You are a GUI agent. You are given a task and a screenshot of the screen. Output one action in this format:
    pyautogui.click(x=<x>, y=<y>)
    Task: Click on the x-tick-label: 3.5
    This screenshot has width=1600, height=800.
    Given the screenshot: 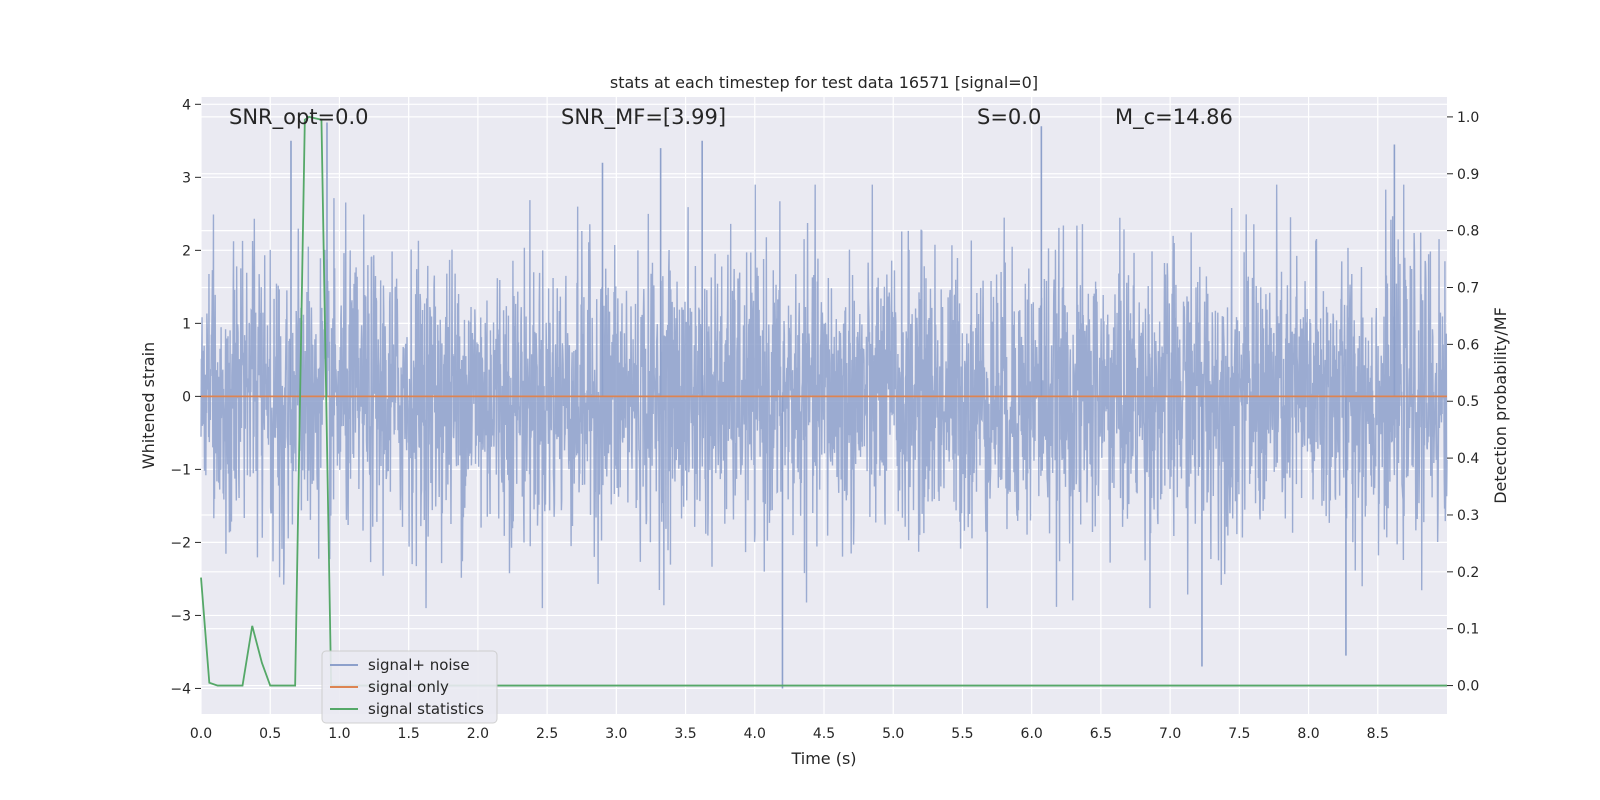 What is the action you would take?
    pyautogui.click(x=685, y=734)
    